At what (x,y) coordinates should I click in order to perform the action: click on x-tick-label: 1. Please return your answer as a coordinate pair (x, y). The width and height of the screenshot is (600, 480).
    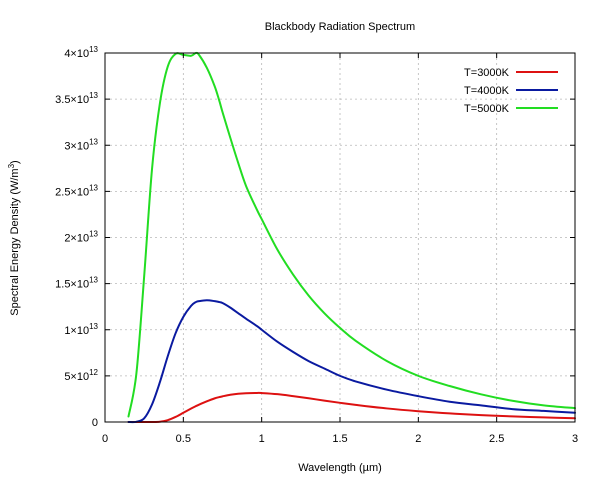
    Looking at the image, I should click on (262, 439).